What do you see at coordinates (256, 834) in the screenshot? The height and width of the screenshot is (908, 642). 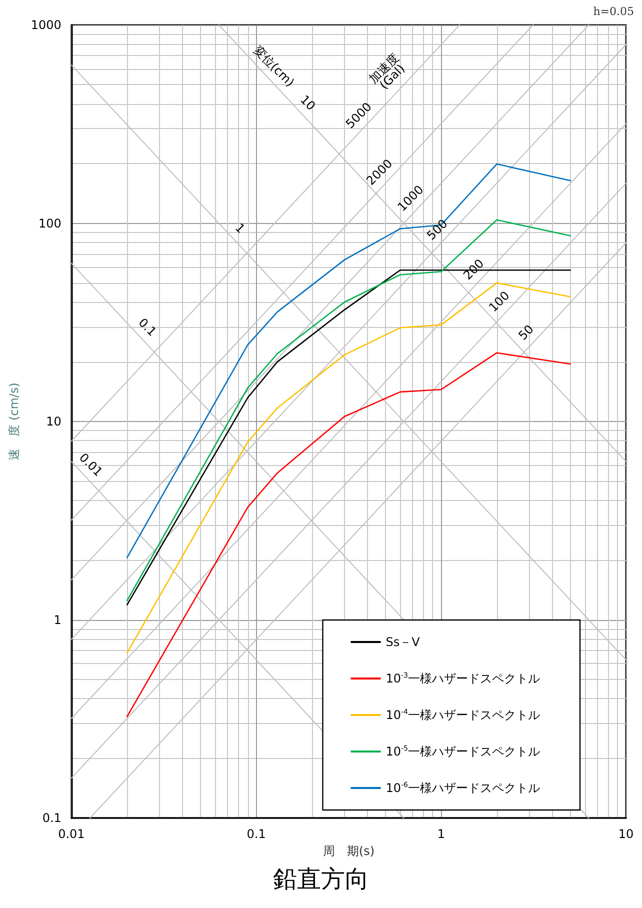 I see `x-tick-label: 0.1` at bounding box center [256, 834].